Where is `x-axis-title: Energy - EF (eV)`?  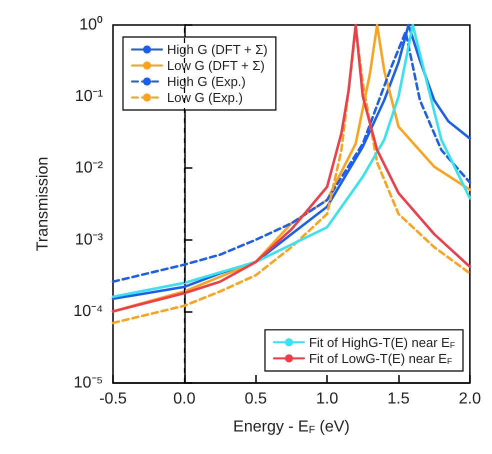
x-axis-title: Energy - EF (eV) is located at coordinates (291, 427).